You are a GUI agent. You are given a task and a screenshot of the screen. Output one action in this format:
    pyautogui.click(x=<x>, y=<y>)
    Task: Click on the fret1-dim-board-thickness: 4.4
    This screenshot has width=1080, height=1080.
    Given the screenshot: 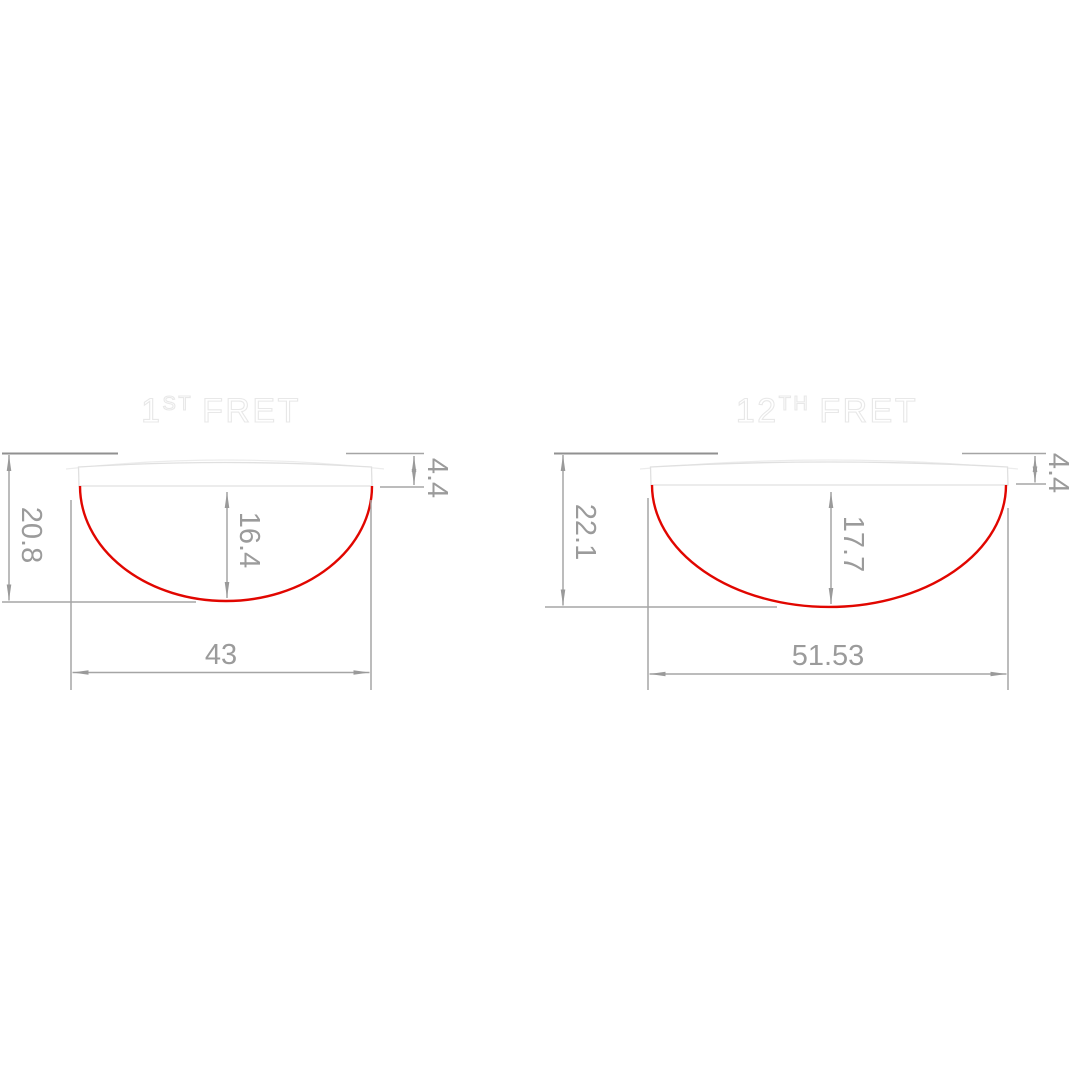 What is the action you would take?
    pyautogui.click(x=399, y=475)
    